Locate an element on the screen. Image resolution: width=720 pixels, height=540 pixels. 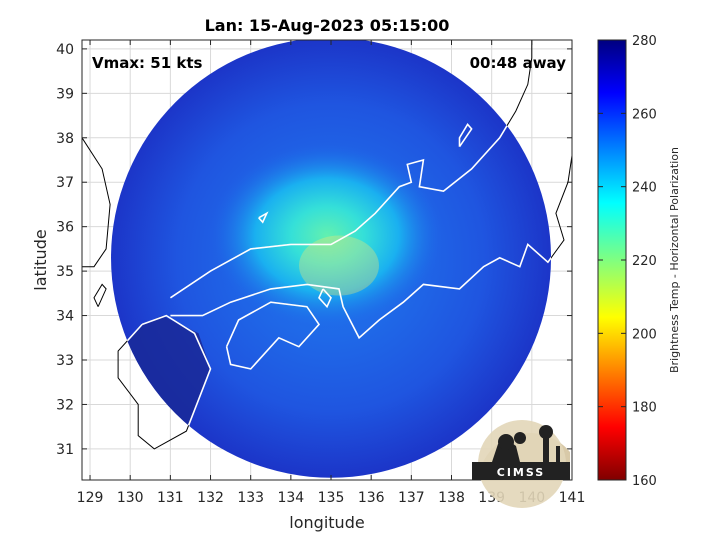
x-tick-label: 141 is located at coordinates (572, 498).